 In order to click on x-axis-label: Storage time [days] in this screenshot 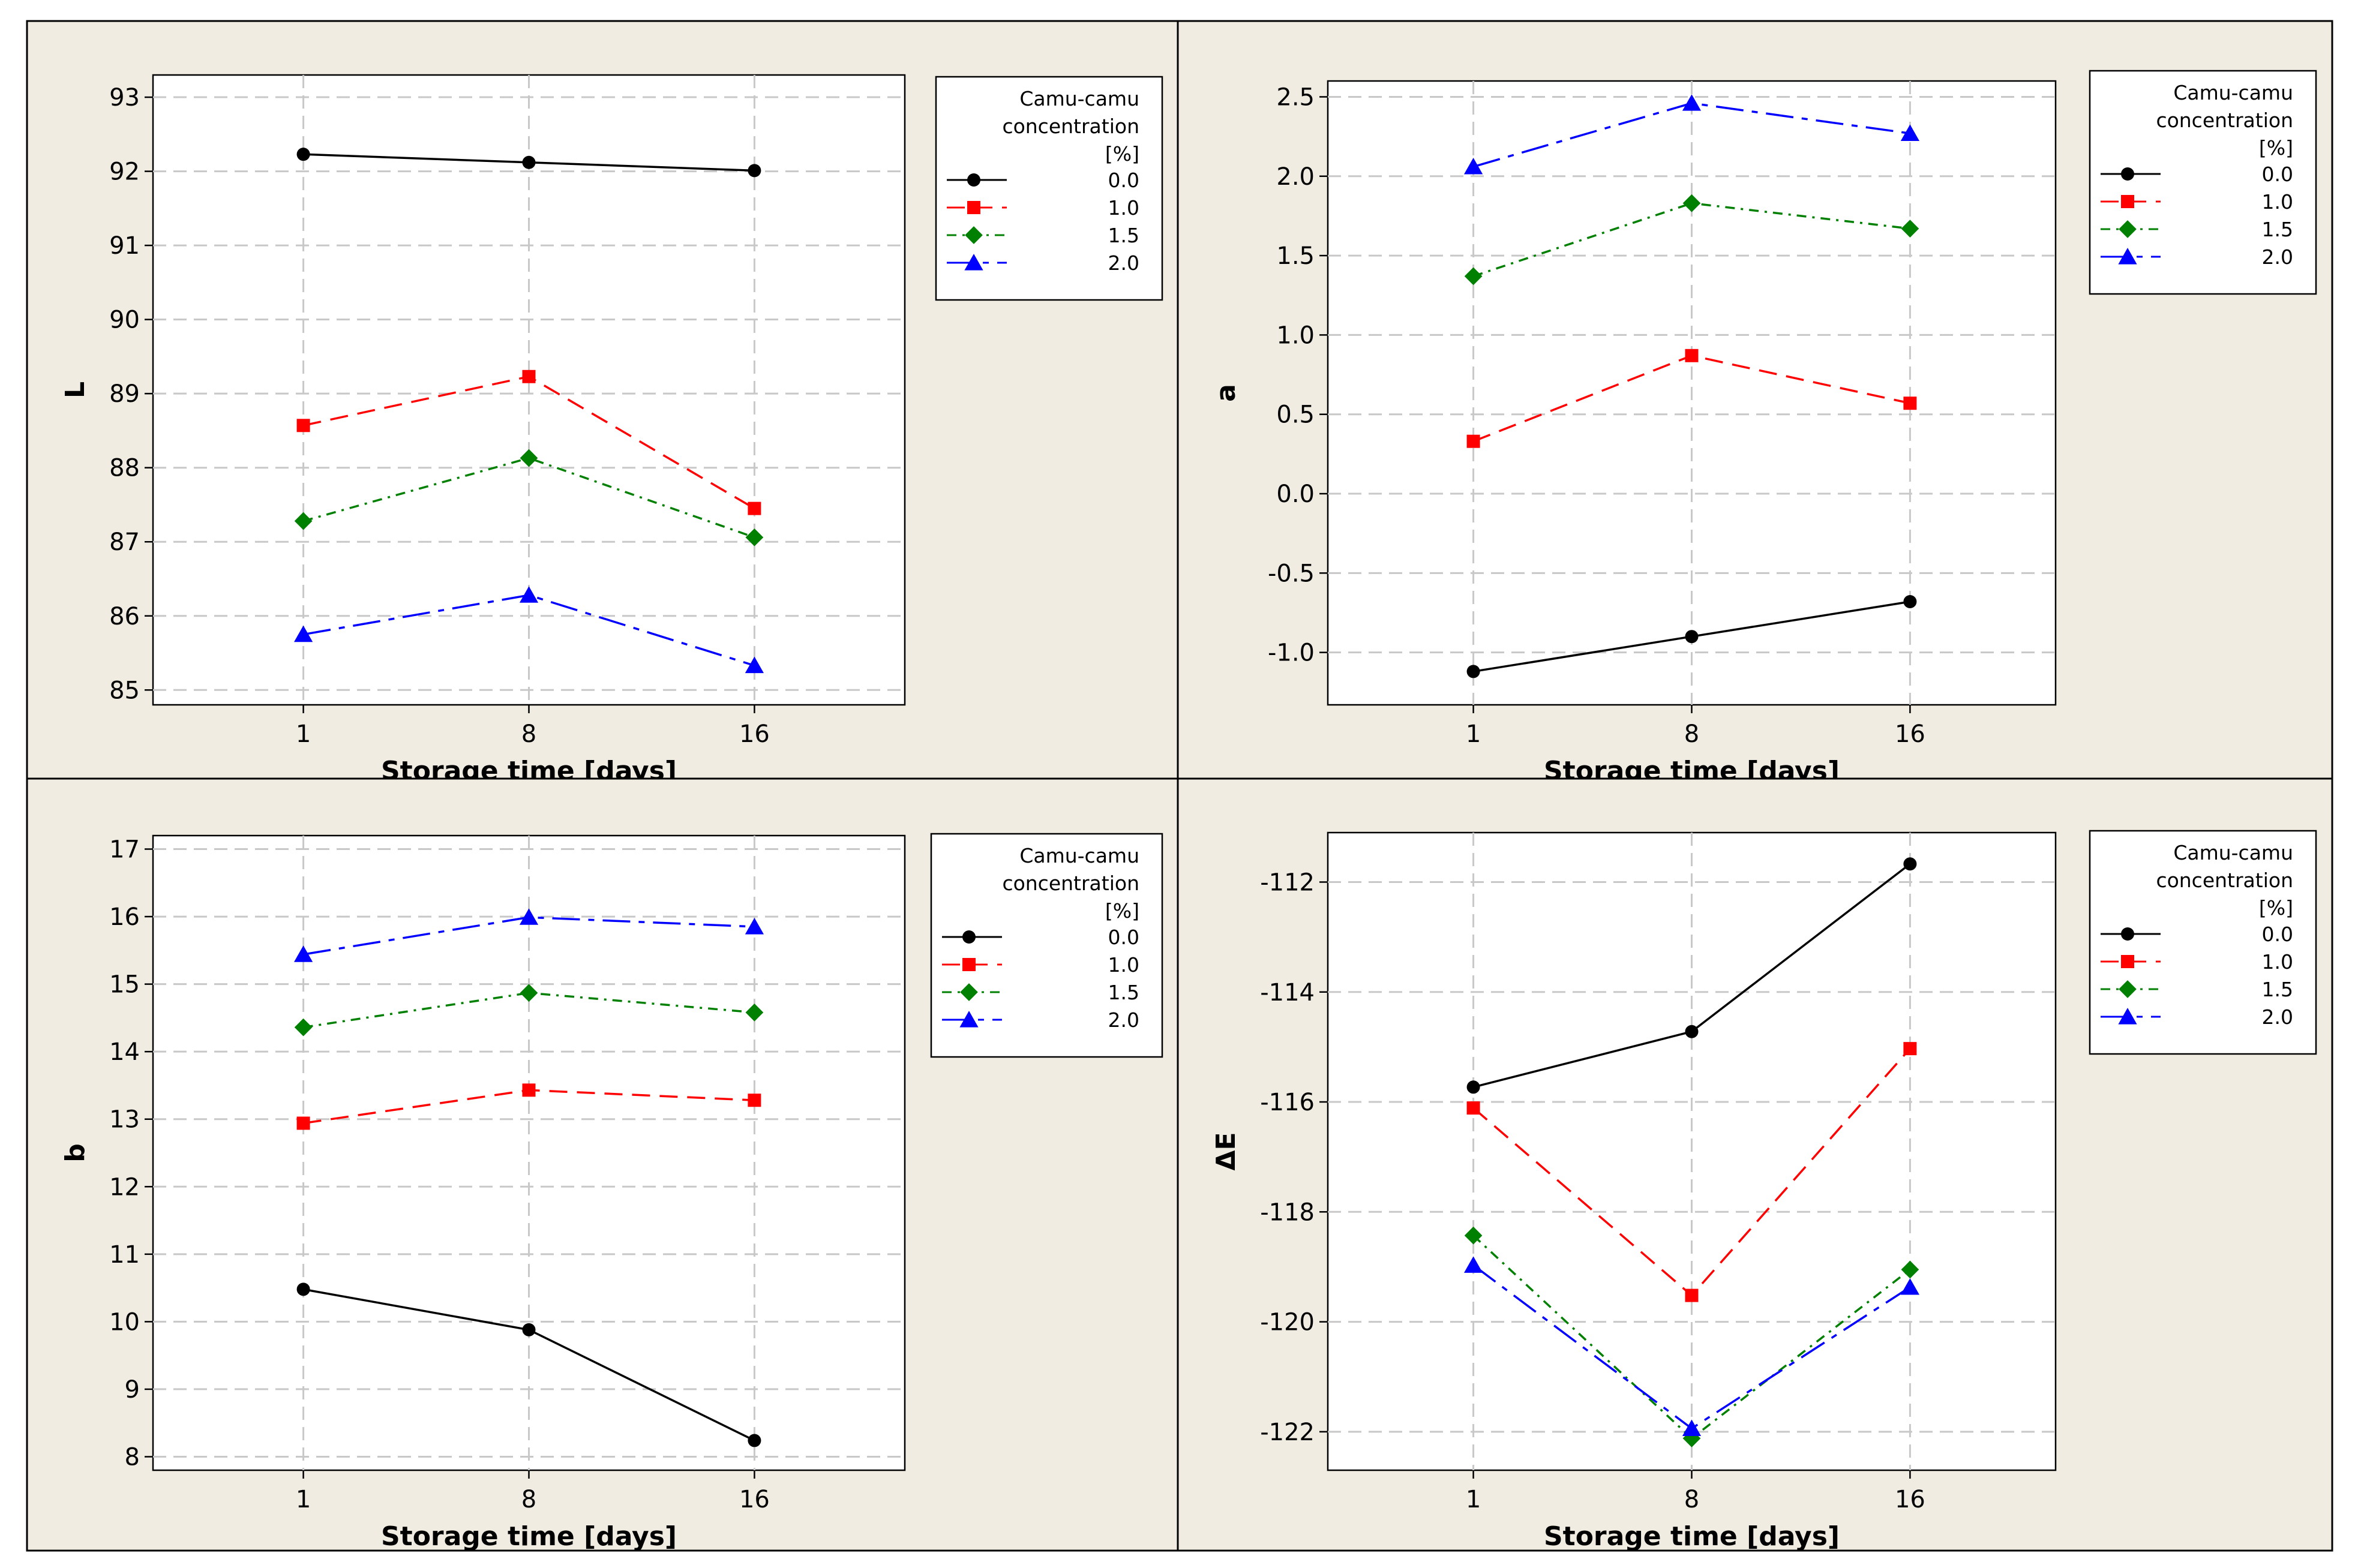, I will do `click(529, 1536)`.